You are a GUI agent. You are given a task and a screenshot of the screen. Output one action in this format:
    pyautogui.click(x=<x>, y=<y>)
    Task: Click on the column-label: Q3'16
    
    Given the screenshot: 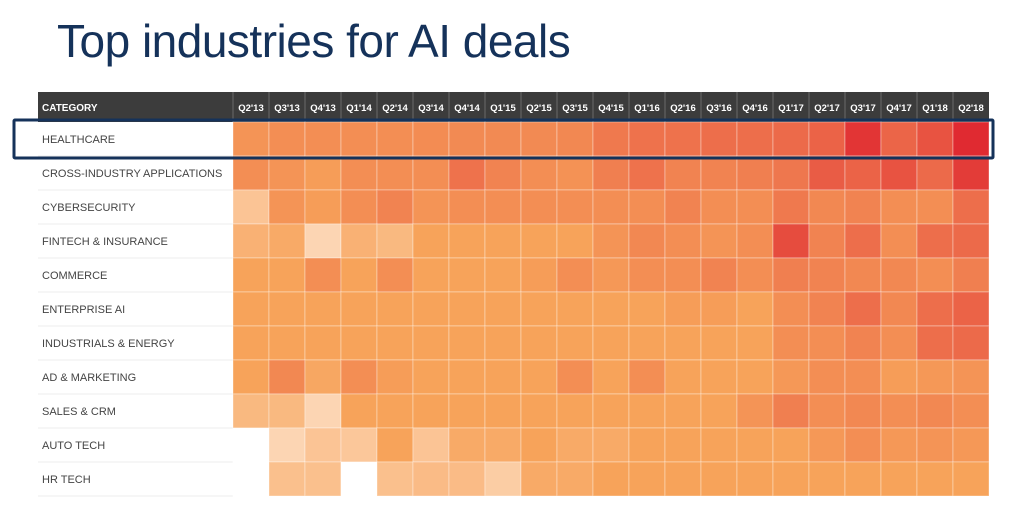 What is the action you would take?
    pyautogui.click(x=719, y=108)
    